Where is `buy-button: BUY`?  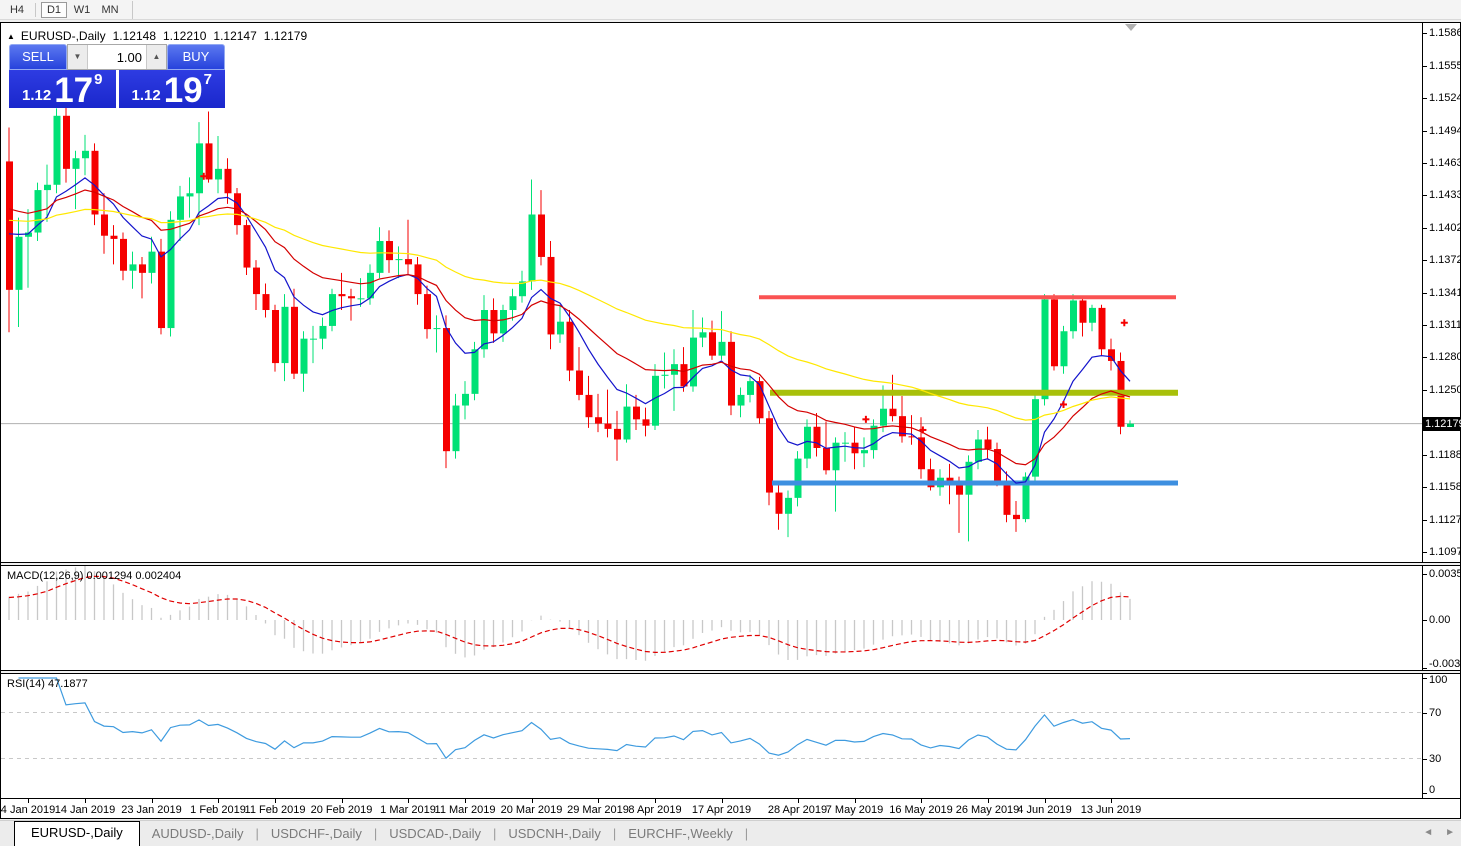 buy-button: BUY is located at coordinates (196, 57).